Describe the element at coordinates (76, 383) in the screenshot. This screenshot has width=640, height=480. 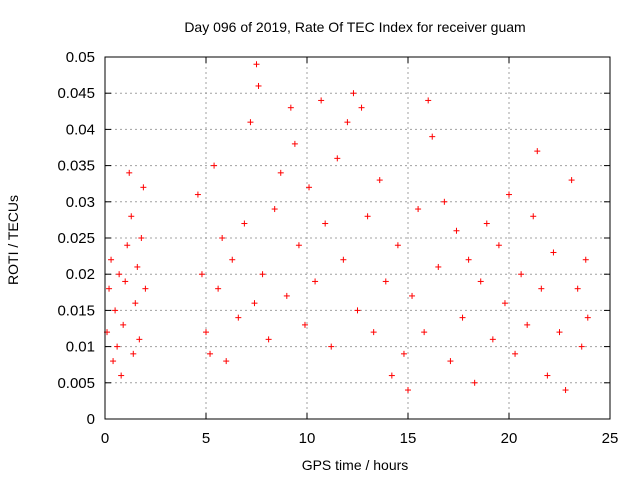
I see `y-tick-label: 0.005` at that location.